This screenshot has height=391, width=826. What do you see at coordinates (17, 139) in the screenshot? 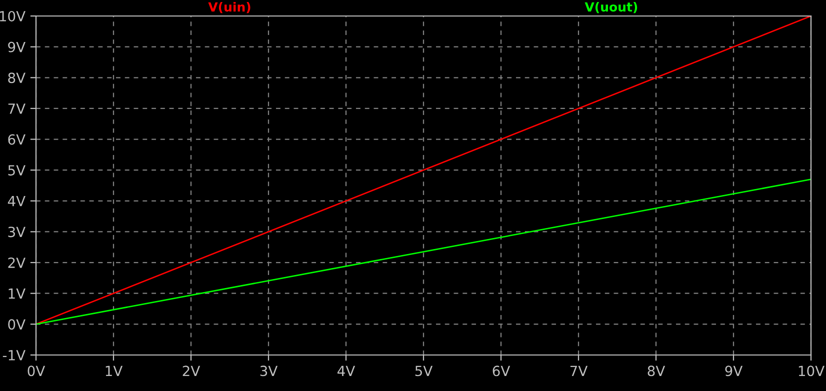
I see `y-tick-label: 6V` at bounding box center [17, 139].